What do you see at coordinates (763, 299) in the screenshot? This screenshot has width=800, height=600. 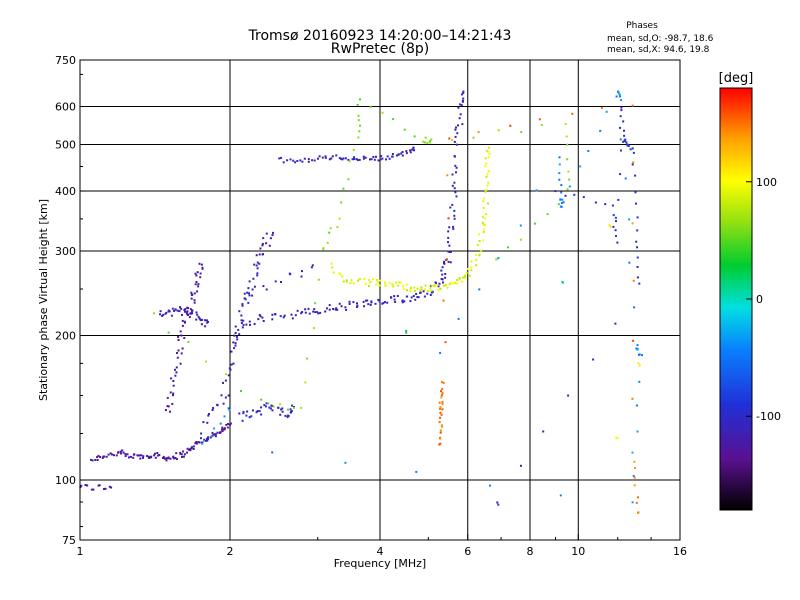 I see `colorbar-ticks: 100 0 -100` at bounding box center [763, 299].